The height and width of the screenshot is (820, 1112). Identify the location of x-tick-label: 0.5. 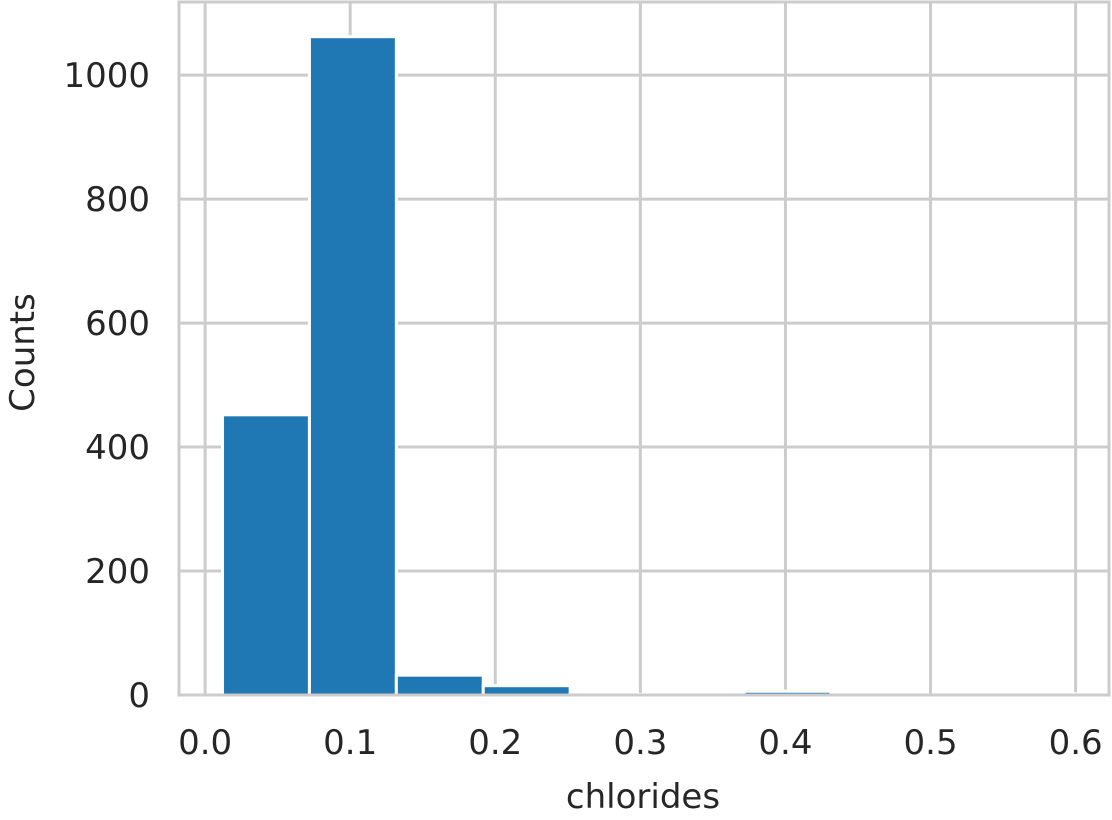
(931, 743).